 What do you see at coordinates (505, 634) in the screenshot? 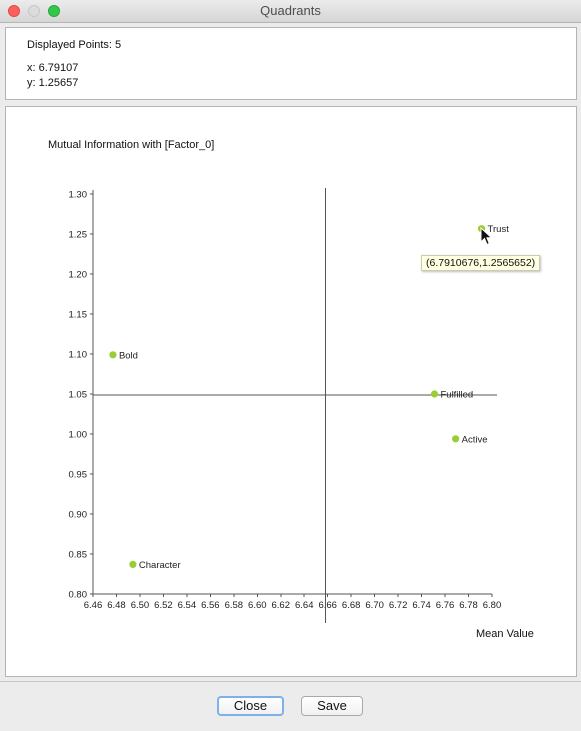
I see `x-axis-label: Mean Value` at bounding box center [505, 634].